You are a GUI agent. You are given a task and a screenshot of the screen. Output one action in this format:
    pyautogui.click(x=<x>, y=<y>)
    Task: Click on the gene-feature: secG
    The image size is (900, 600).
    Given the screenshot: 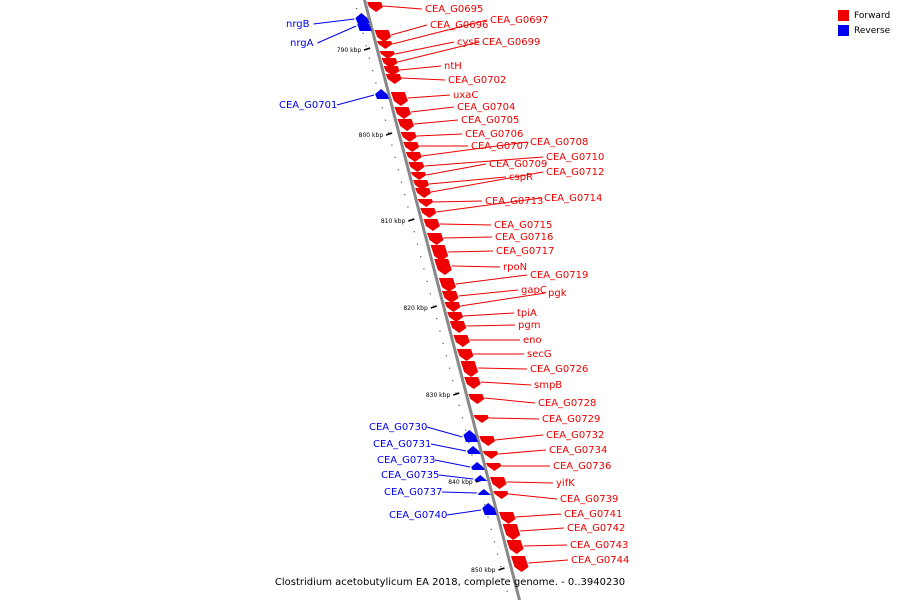 What is the action you would take?
    pyautogui.click(x=504, y=355)
    